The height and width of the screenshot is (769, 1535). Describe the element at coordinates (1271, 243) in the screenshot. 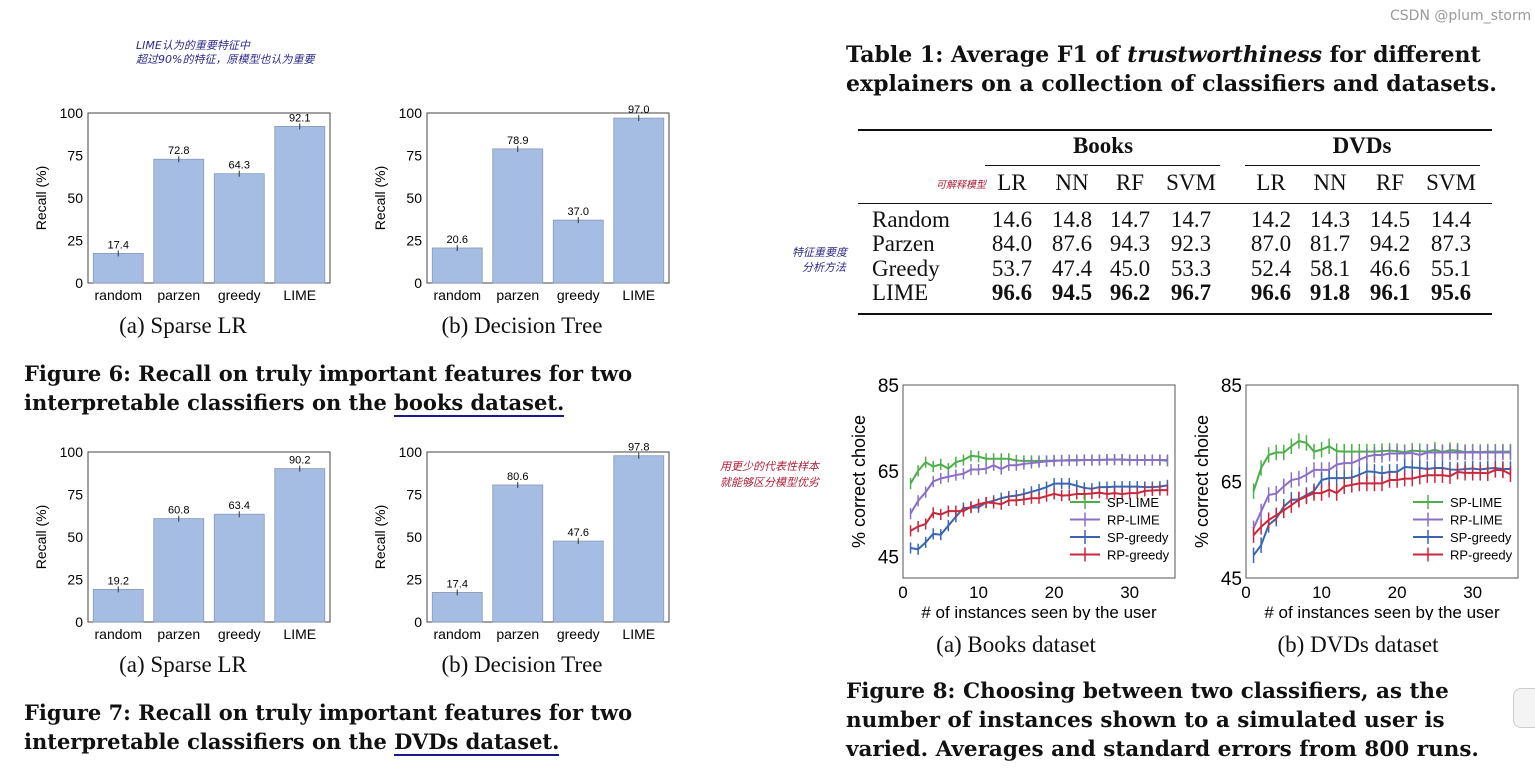

I see `table-cell: 87.0` at that location.